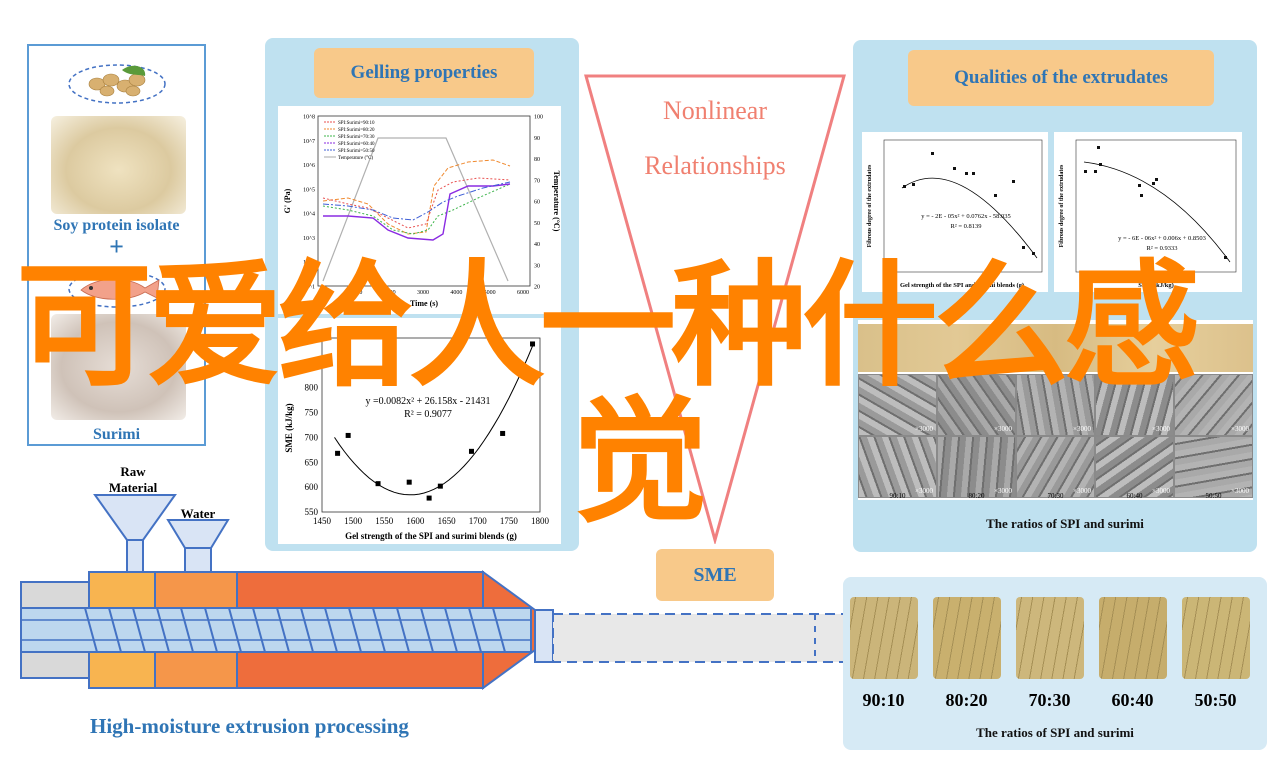 This screenshot has width=1270, height=763. I want to click on rheology-y2tick: 20, so click(537, 288).